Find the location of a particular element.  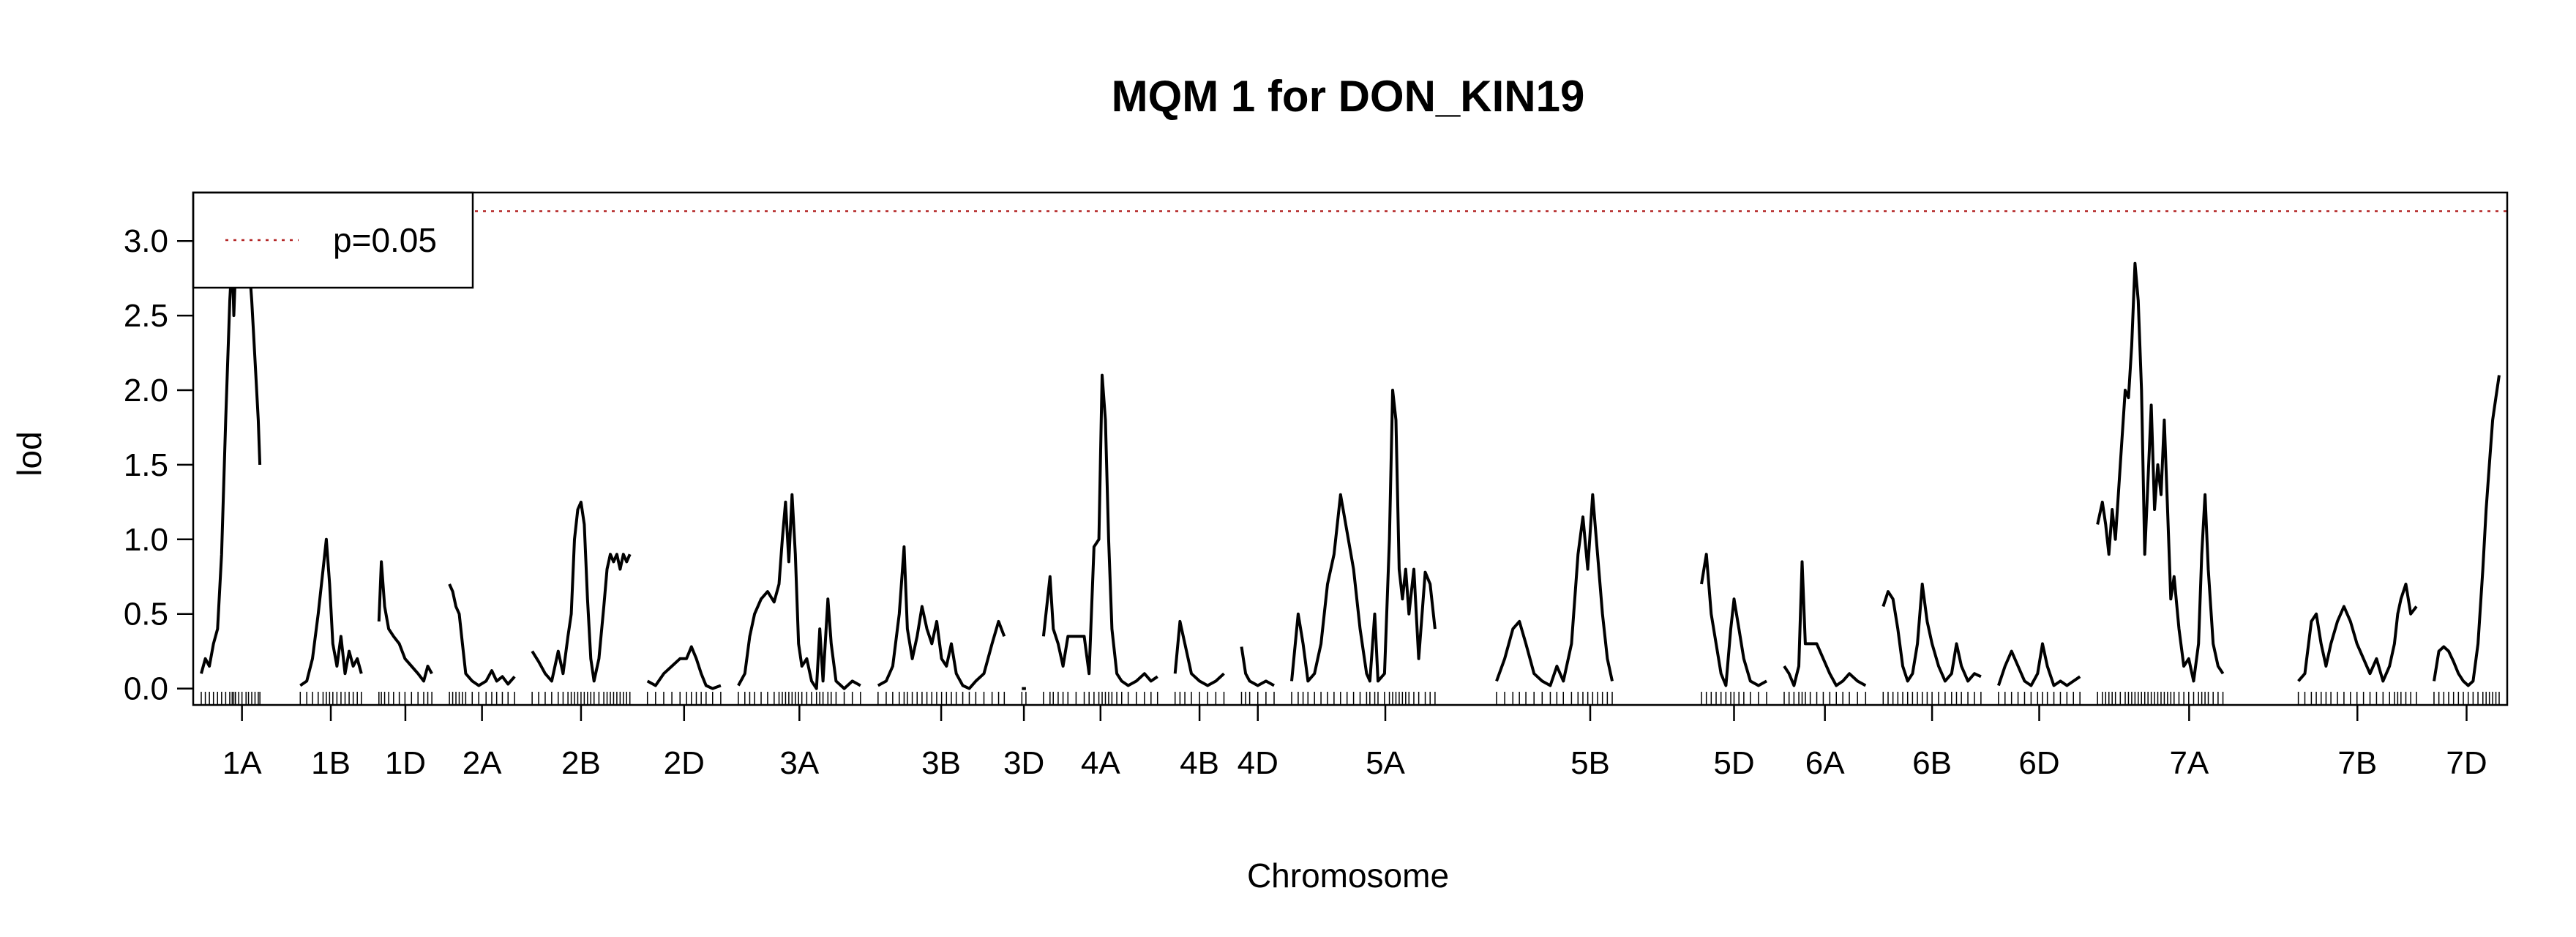

x-axis-label: Chromosome is located at coordinates (1348, 875).